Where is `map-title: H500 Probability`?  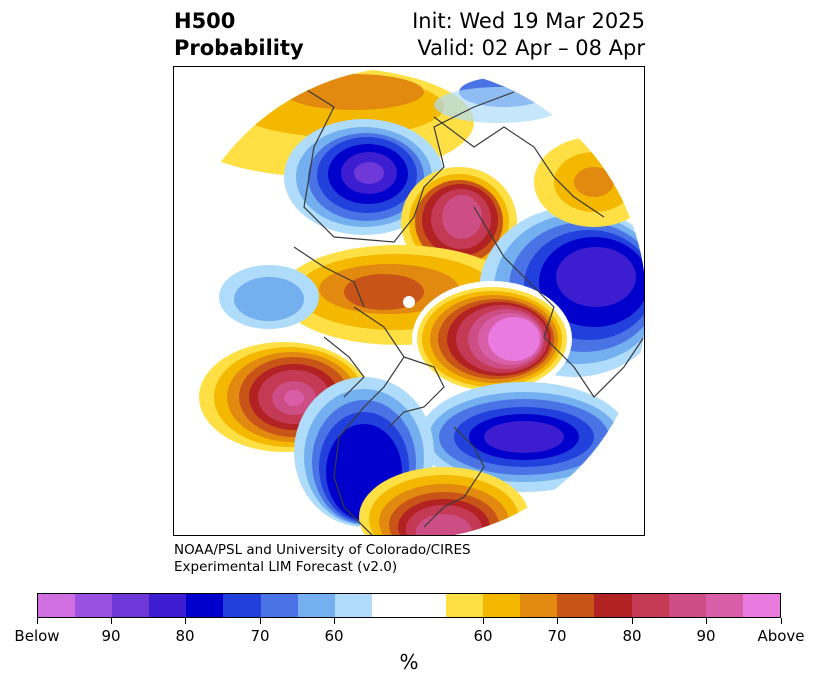
map-title: H500 Probability is located at coordinates (239, 35).